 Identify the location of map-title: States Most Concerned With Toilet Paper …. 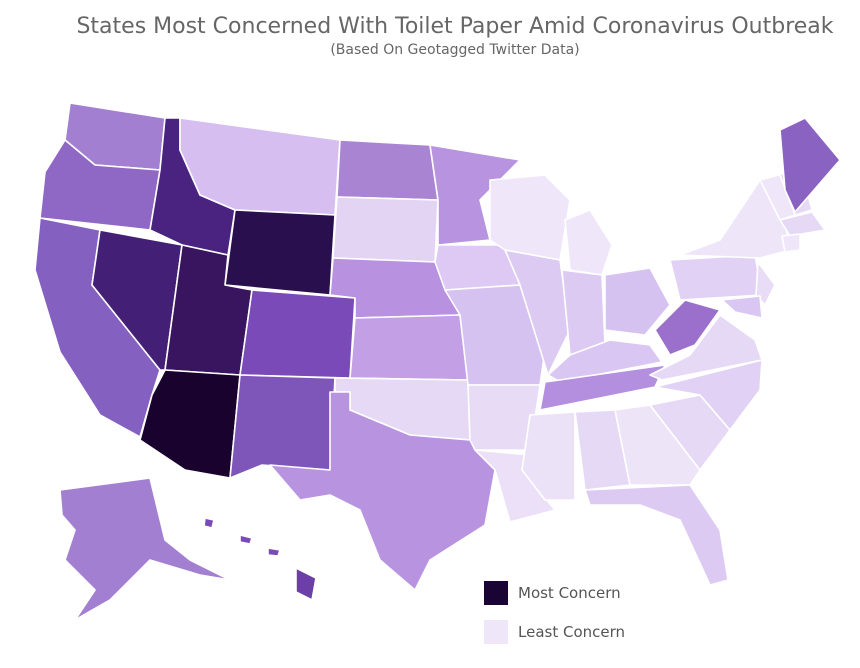
(455, 26).